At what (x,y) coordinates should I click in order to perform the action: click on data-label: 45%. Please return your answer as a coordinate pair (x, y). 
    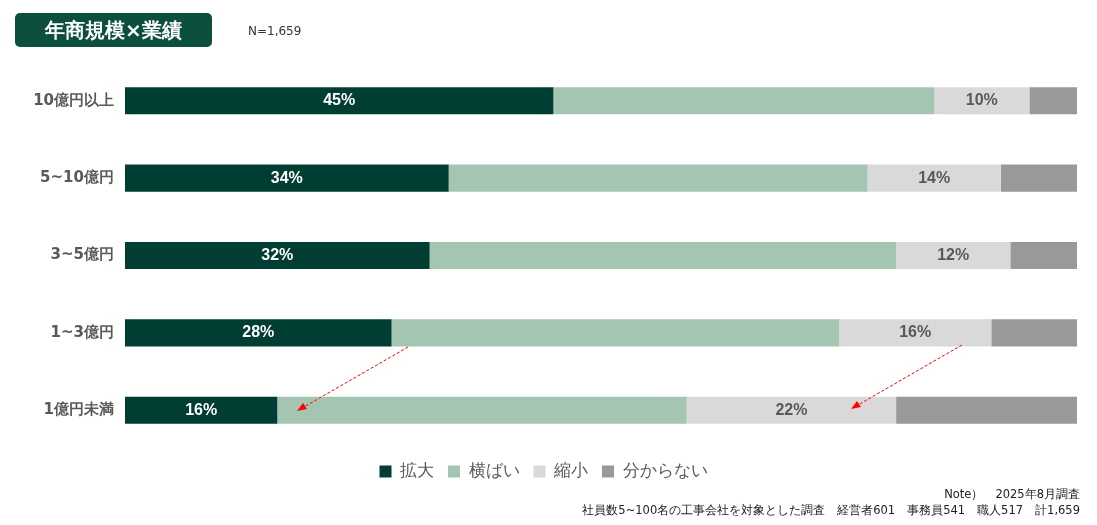
    Looking at the image, I should click on (339, 100).